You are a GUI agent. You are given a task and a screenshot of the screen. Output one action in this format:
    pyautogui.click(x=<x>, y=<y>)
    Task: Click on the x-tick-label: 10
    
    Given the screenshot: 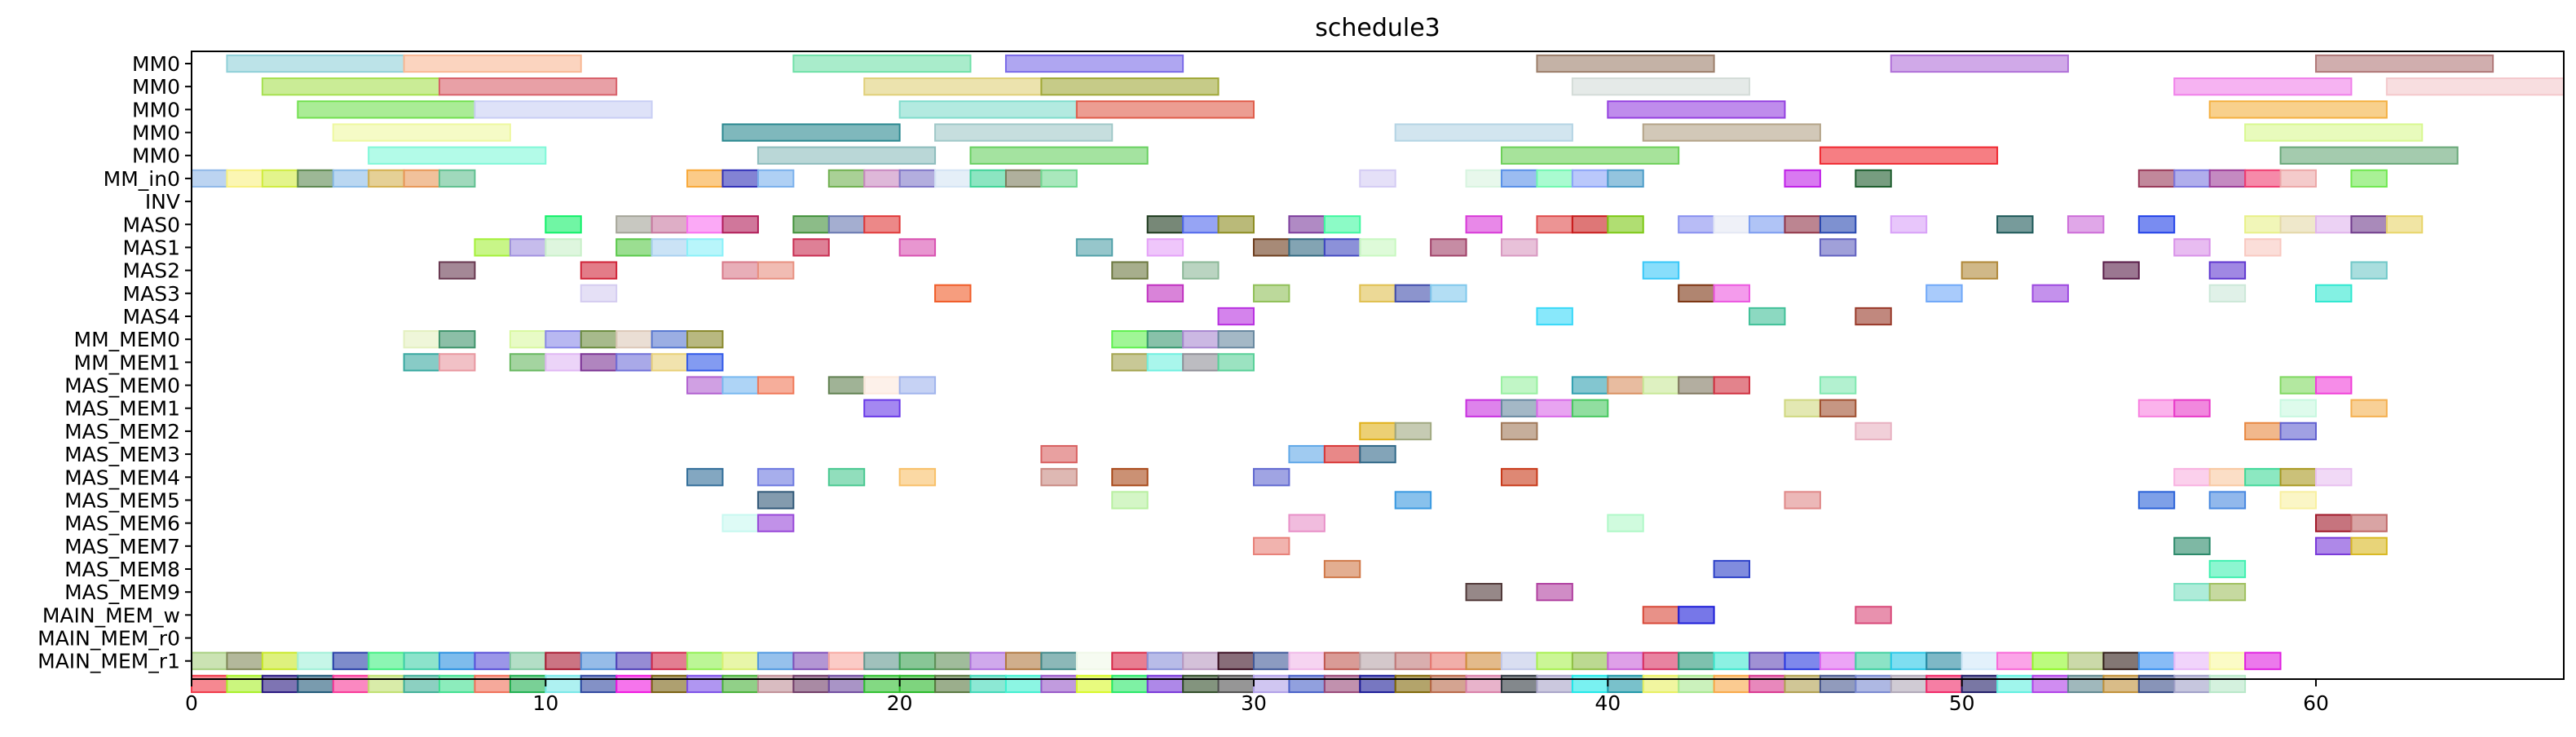 What is the action you would take?
    pyautogui.click(x=545, y=703)
    